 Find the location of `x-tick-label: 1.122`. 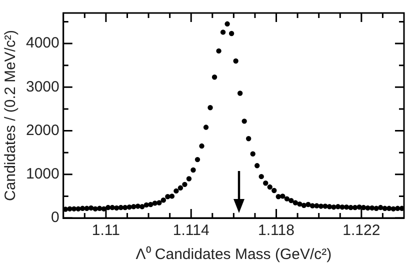

x-tick-label: 1.122 is located at coordinates (361, 231).